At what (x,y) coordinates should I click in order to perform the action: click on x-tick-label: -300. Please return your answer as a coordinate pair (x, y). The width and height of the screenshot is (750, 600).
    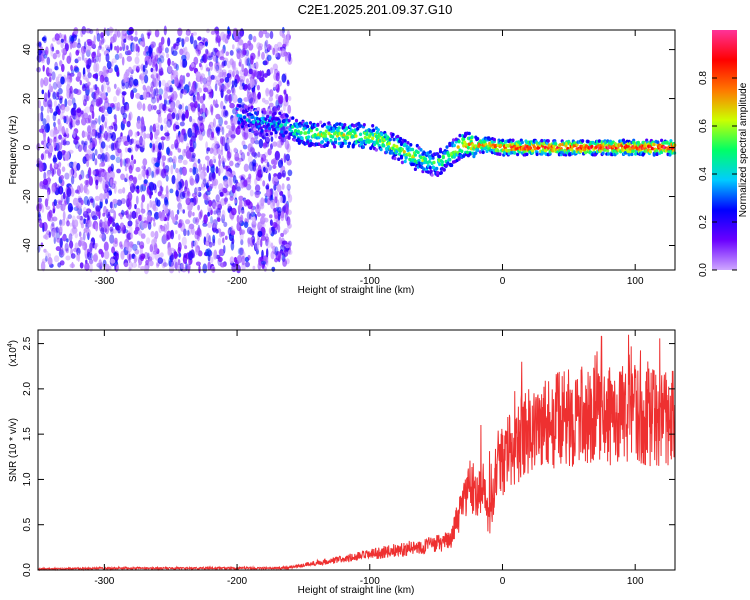
    Looking at the image, I should click on (104, 581).